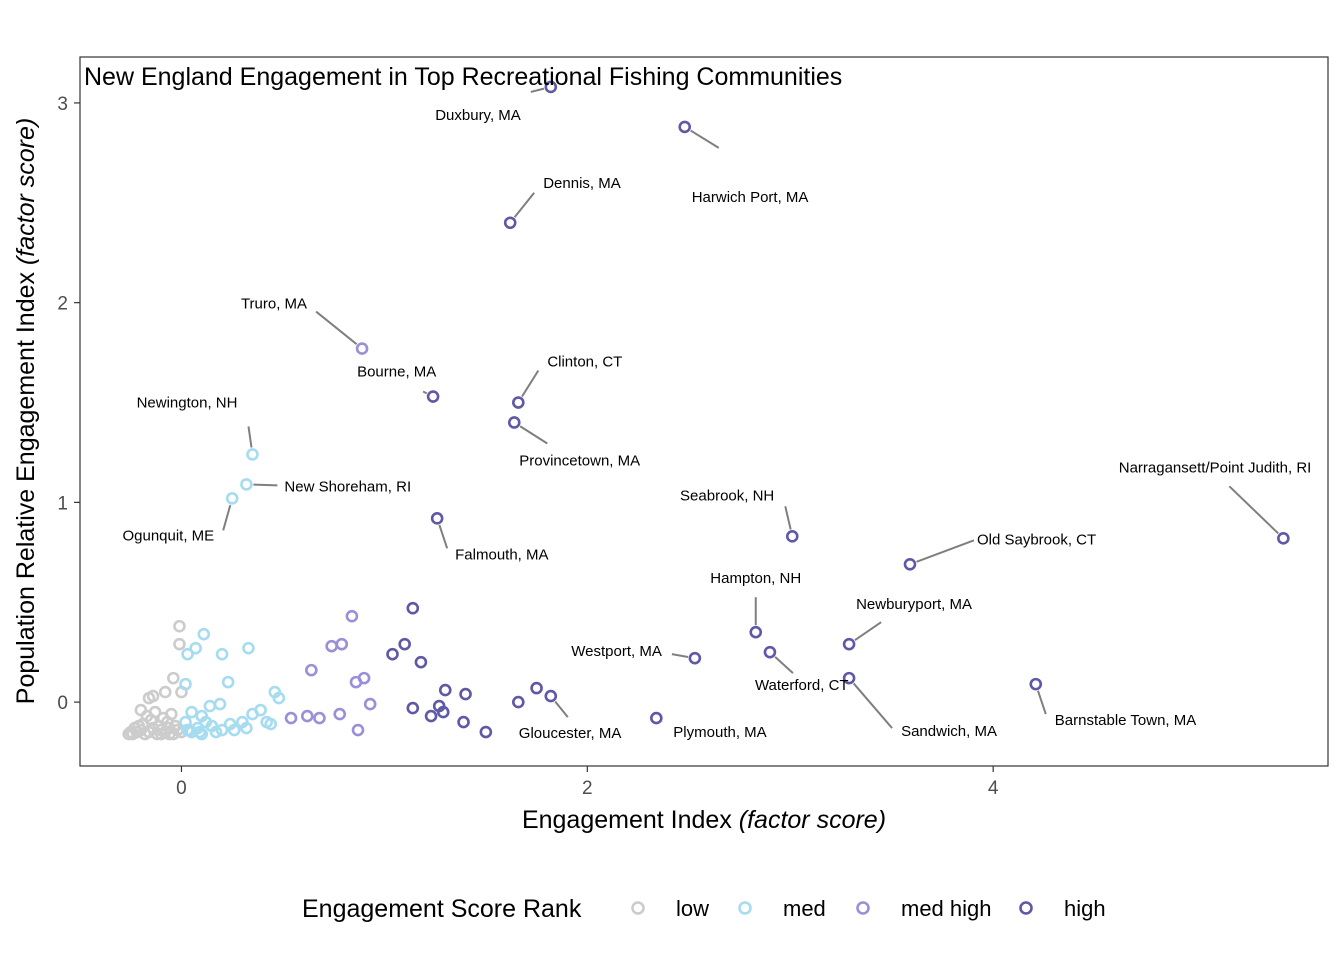 This screenshot has width=1344, height=960. Describe the element at coordinates (587, 788) in the screenshot. I see `x-tick-label: 2` at that location.